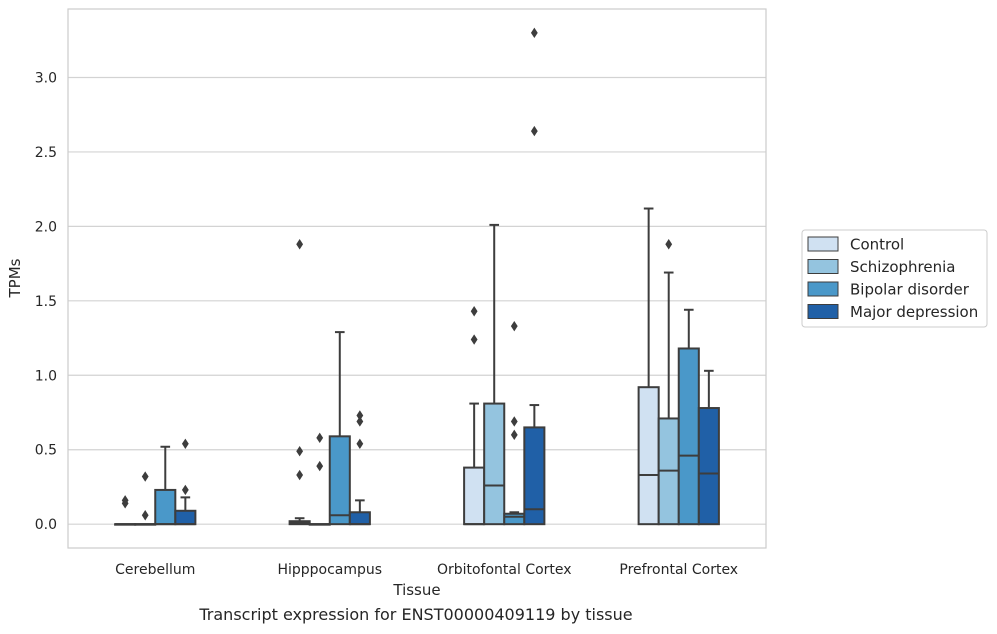  Describe the element at coordinates (46, 525) in the screenshot. I see `y-tick-label: 0.0` at that location.